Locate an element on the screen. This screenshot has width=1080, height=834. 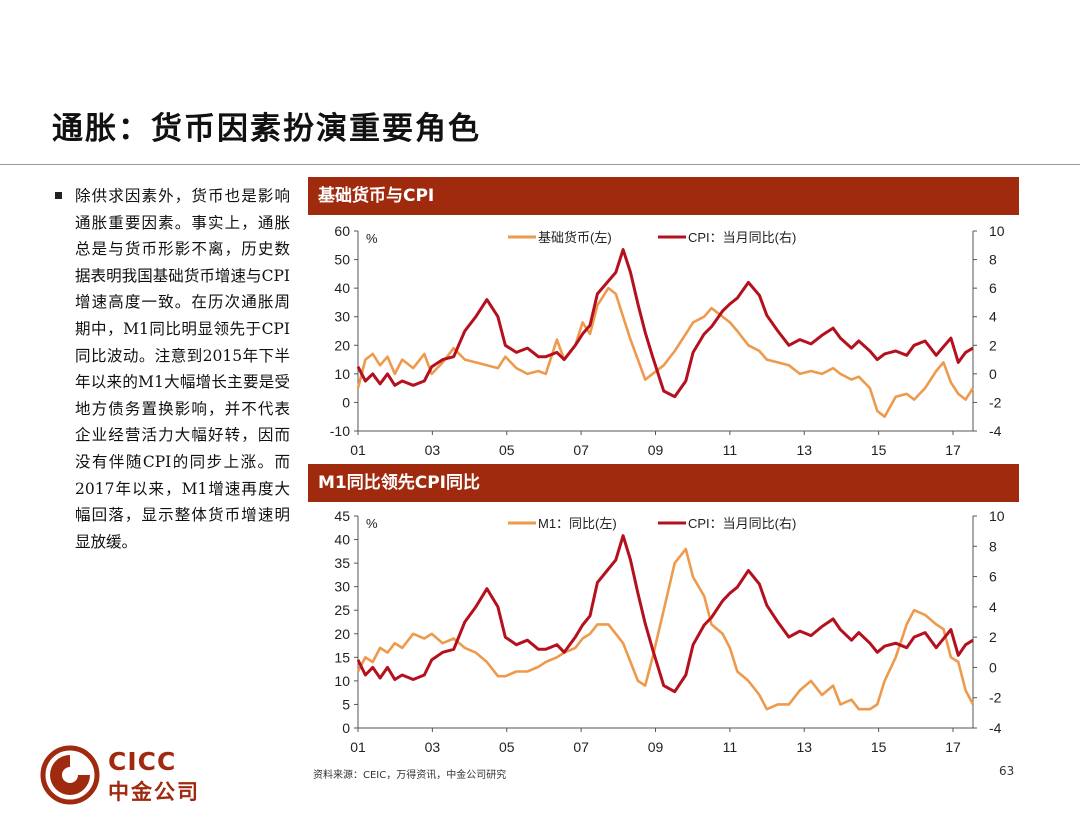
logo-text-en: CICC is located at coordinates (142, 761).